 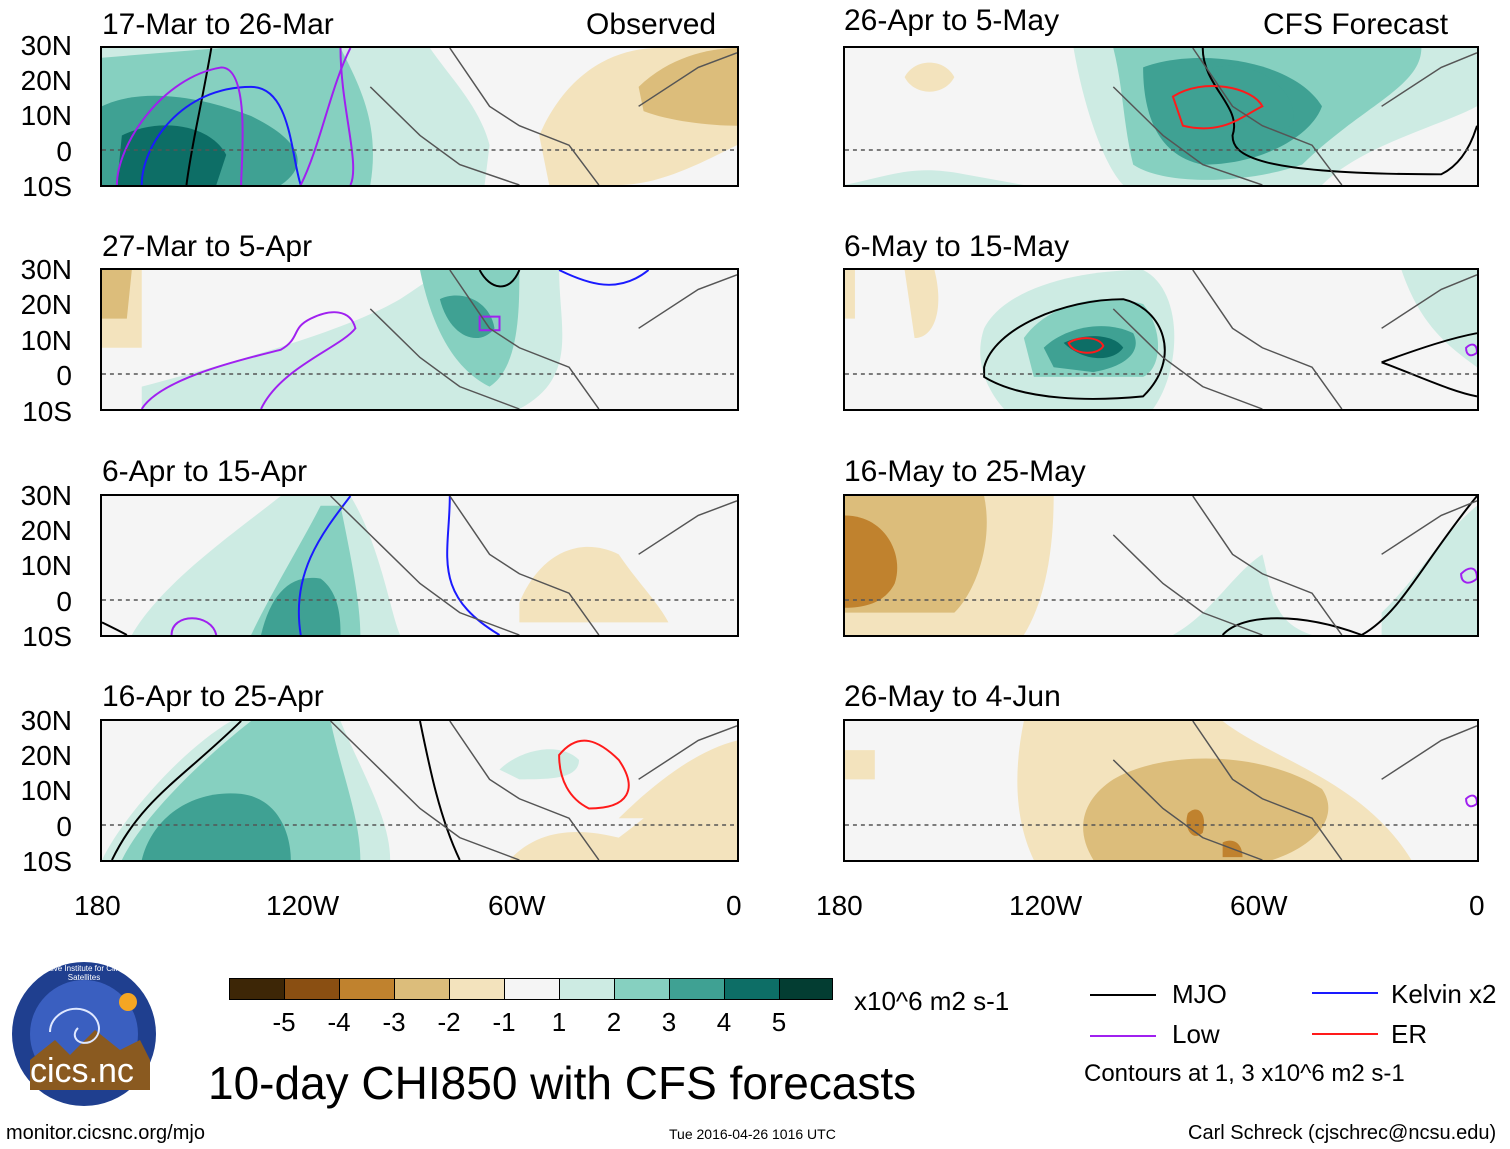 What do you see at coordinates (205, 471) in the screenshot?
I see `panel-title-3: 6-Apr to 15-Apr` at bounding box center [205, 471].